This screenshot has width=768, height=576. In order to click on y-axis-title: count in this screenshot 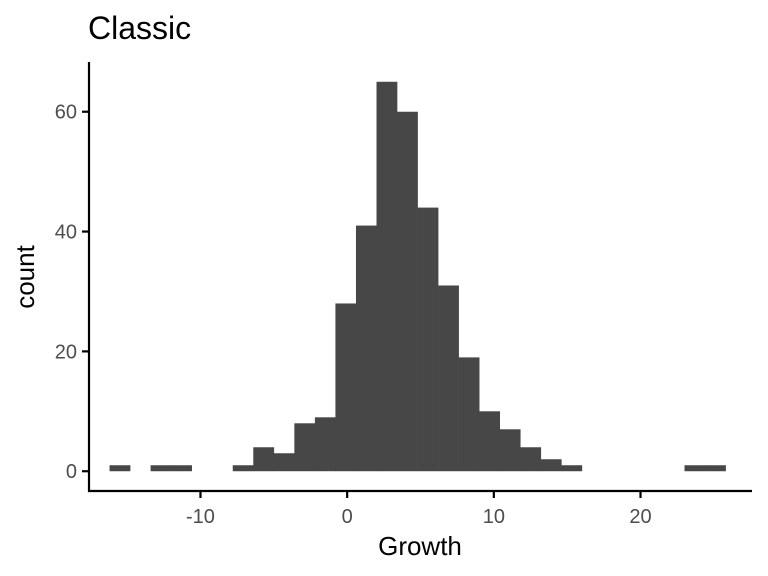, I will do `click(25, 276)`.